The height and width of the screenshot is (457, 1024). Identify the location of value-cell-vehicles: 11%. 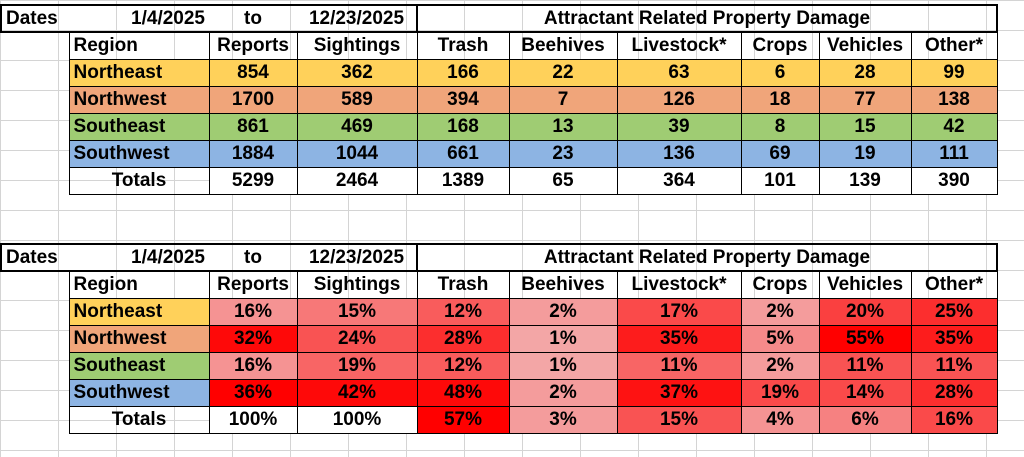
(865, 365).